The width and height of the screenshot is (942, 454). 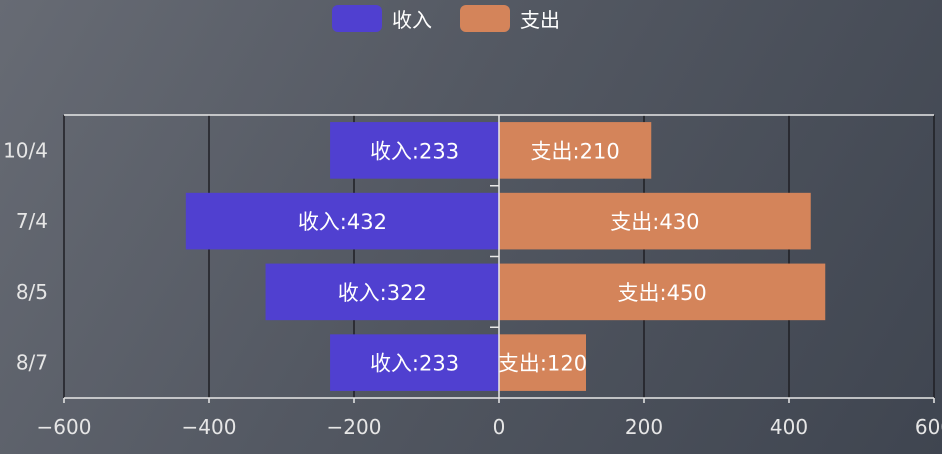 What do you see at coordinates (209, 427) in the screenshot?
I see `x-tick-label: −400` at bounding box center [209, 427].